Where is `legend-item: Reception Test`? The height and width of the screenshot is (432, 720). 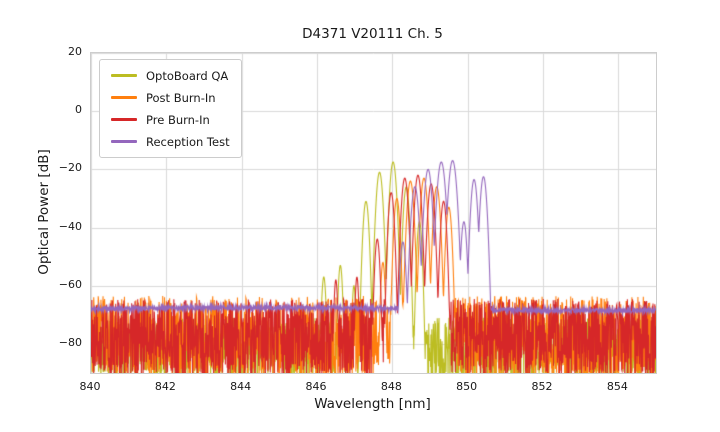 legend-item: Reception Test is located at coordinates (170, 141).